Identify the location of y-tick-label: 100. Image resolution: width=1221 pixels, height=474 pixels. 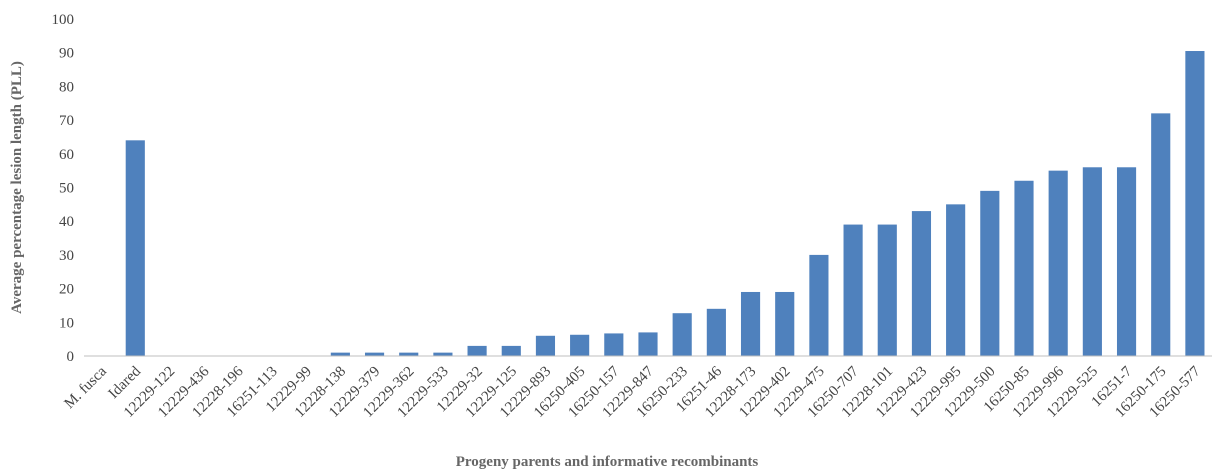
(63, 20).